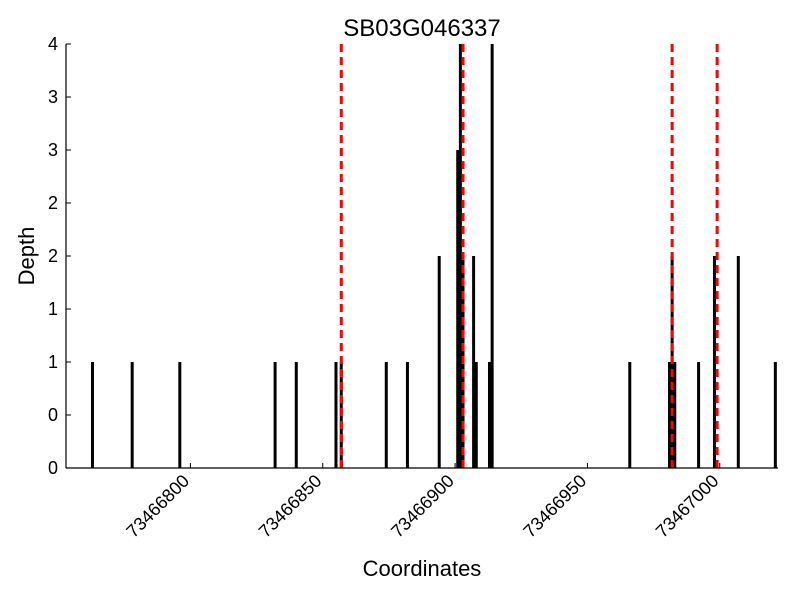 The width and height of the screenshot is (800, 600). I want to click on y-tick-label: 4, so click(53, 44).